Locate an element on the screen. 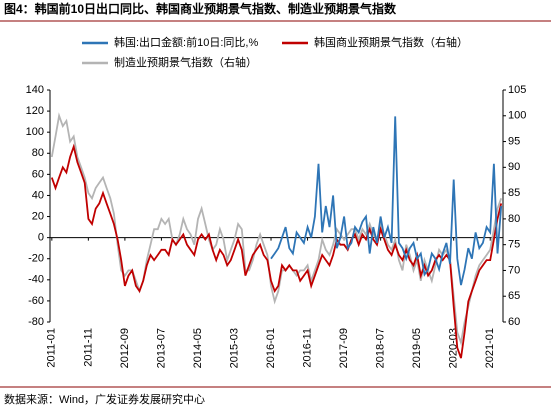  x-tick-label: 2013-07 is located at coordinates (161, 348).